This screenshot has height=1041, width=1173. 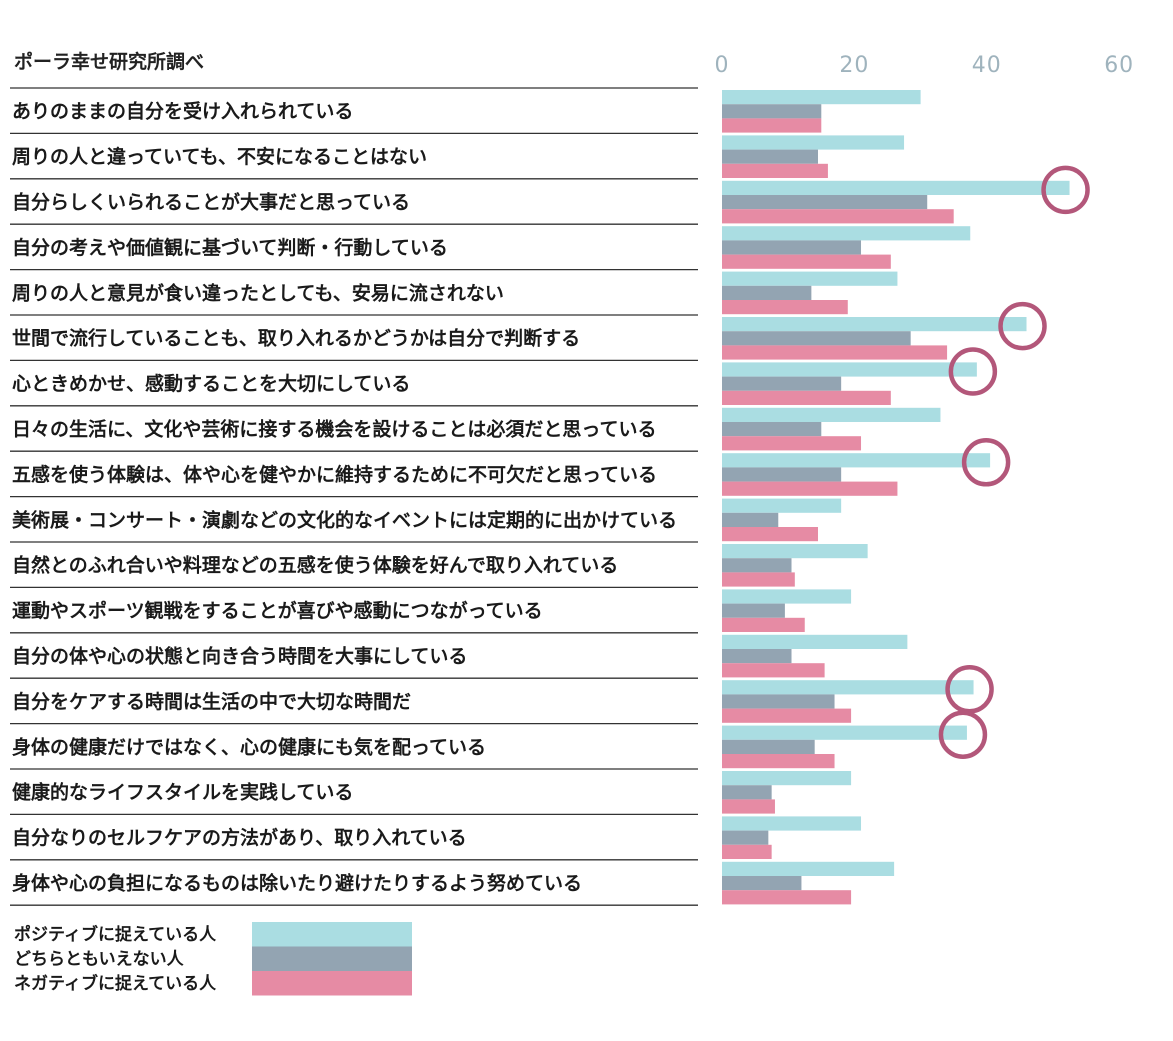 I want to click on x-tick-label: 40, so click(x=987, y=65).